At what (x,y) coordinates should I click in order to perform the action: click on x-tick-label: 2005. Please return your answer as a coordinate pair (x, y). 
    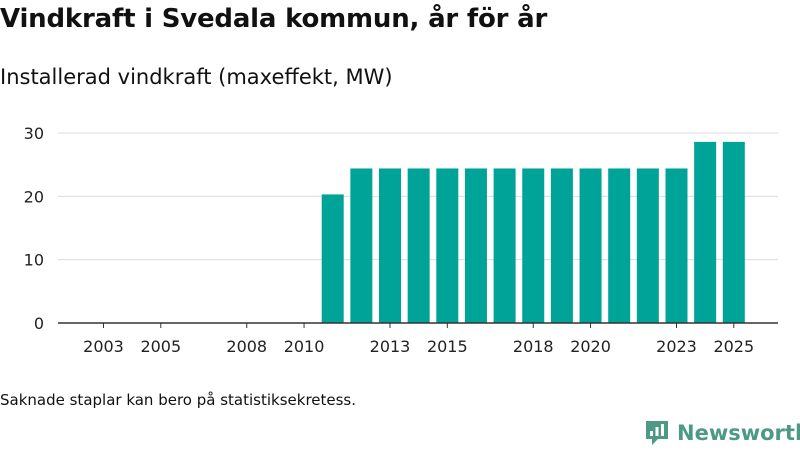
    Looking at the image, I should click on (160, 346).